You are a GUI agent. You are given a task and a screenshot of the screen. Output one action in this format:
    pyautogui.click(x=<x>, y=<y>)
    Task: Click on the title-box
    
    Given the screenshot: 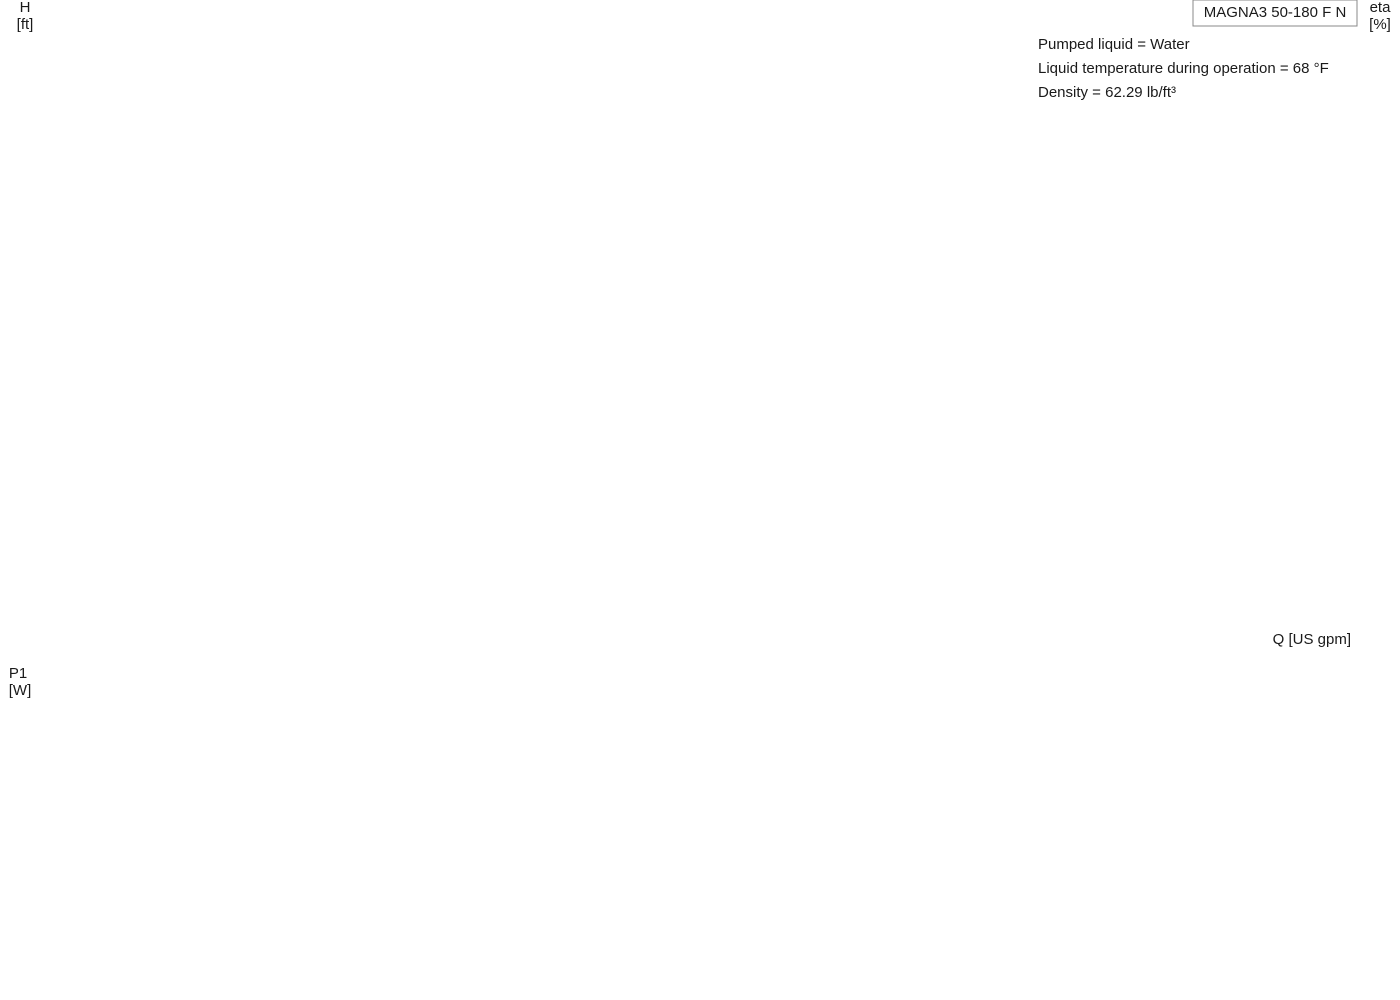 What is the action you would take?
    pyautogui.click(x=1275, y=13)
    